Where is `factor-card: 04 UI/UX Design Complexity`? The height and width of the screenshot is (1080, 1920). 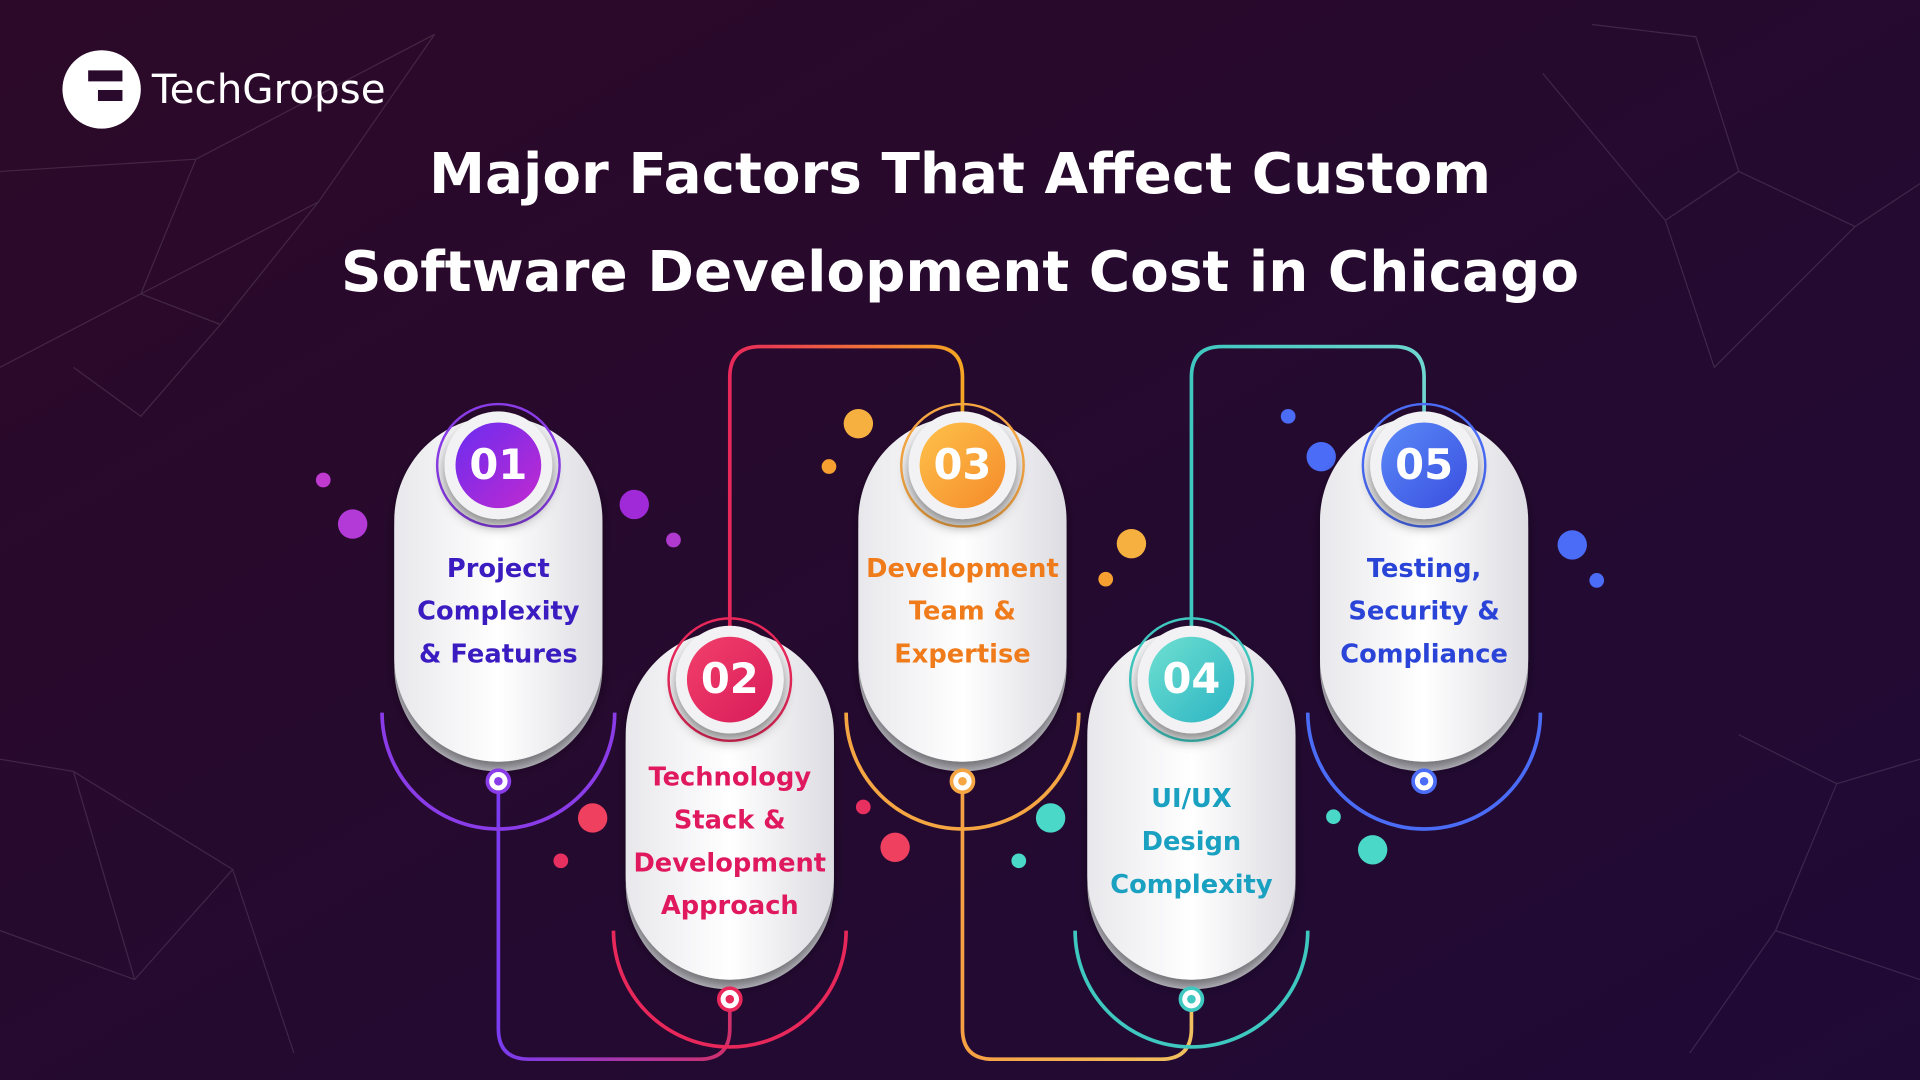
factor-card: 04 UI/UX Design Complexity is located at coordinates (1191, 833).